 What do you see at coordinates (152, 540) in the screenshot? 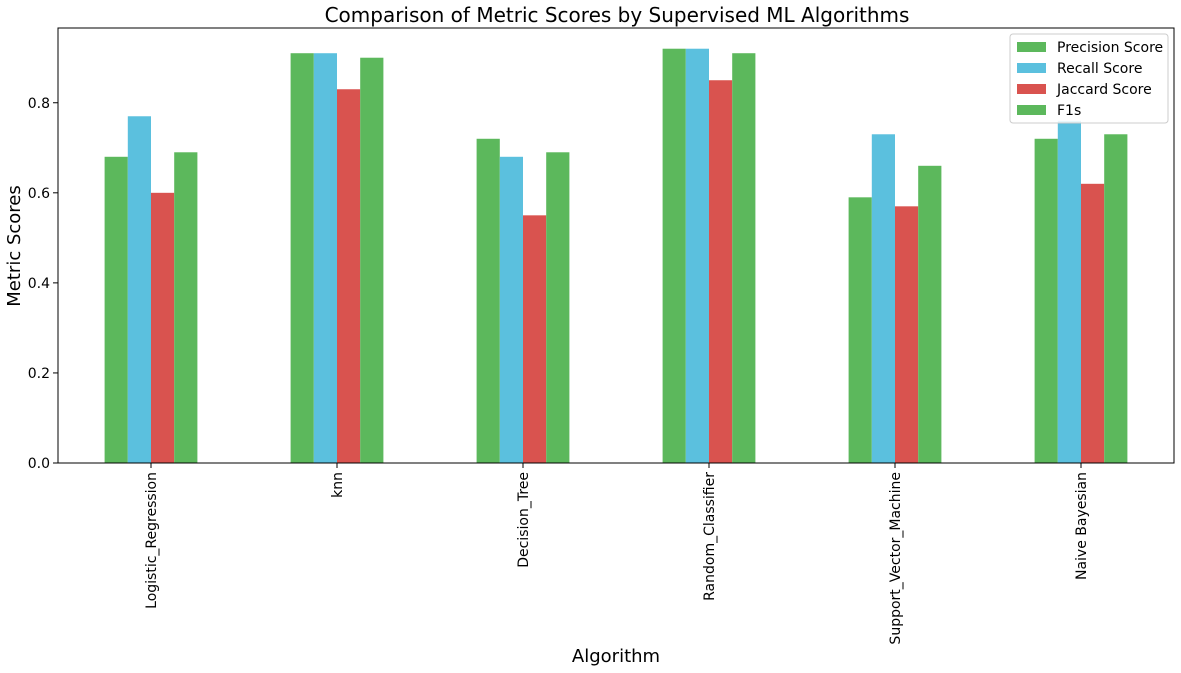
I see `x-tick-label: Logistic_Regression` at bounding box center [152, 540].